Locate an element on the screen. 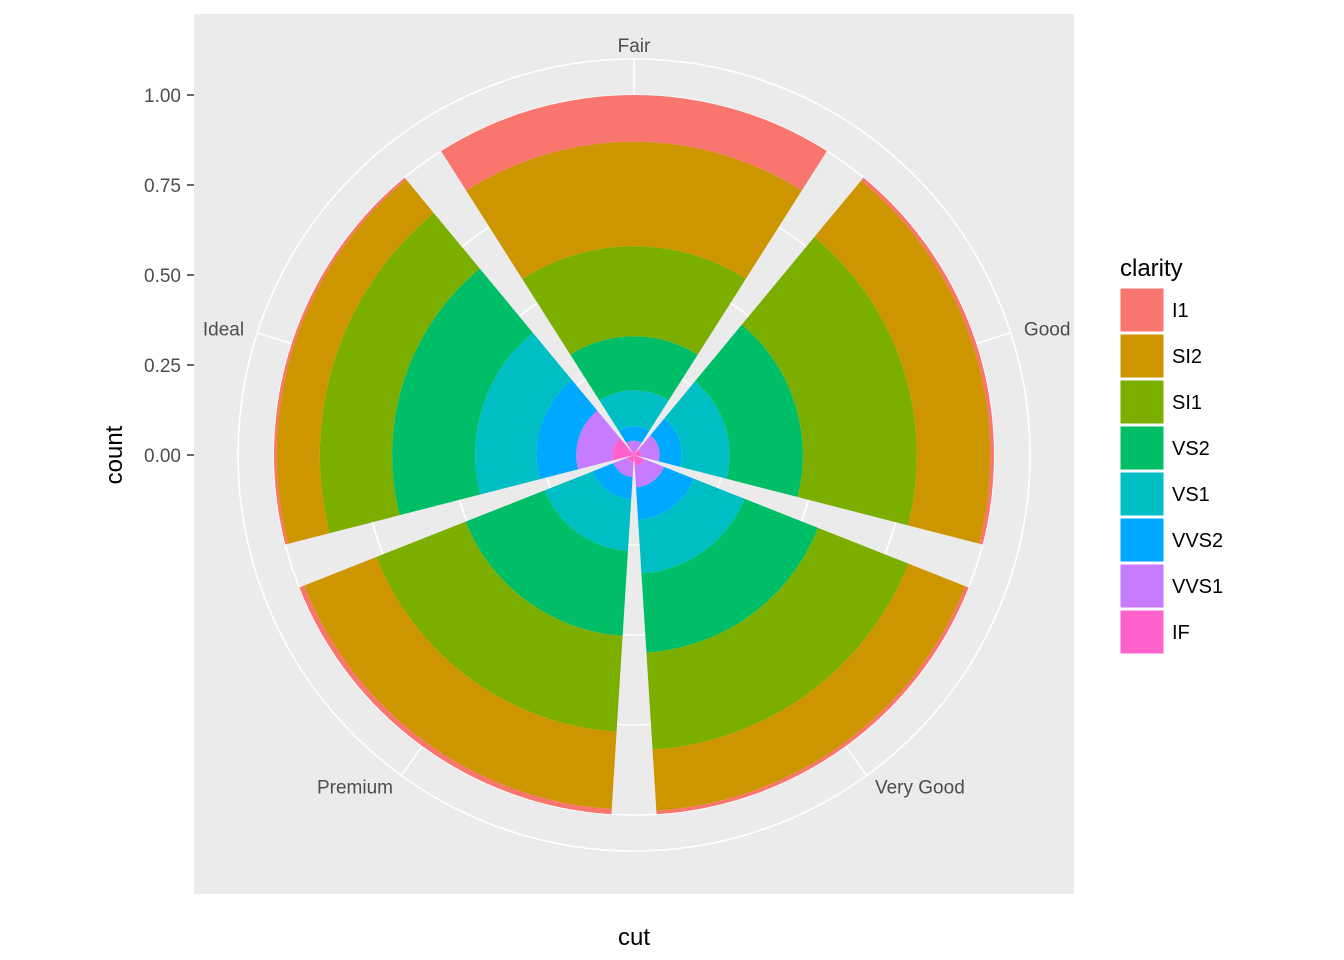  bar-fair-si1 is located at coordinates (634, 300).